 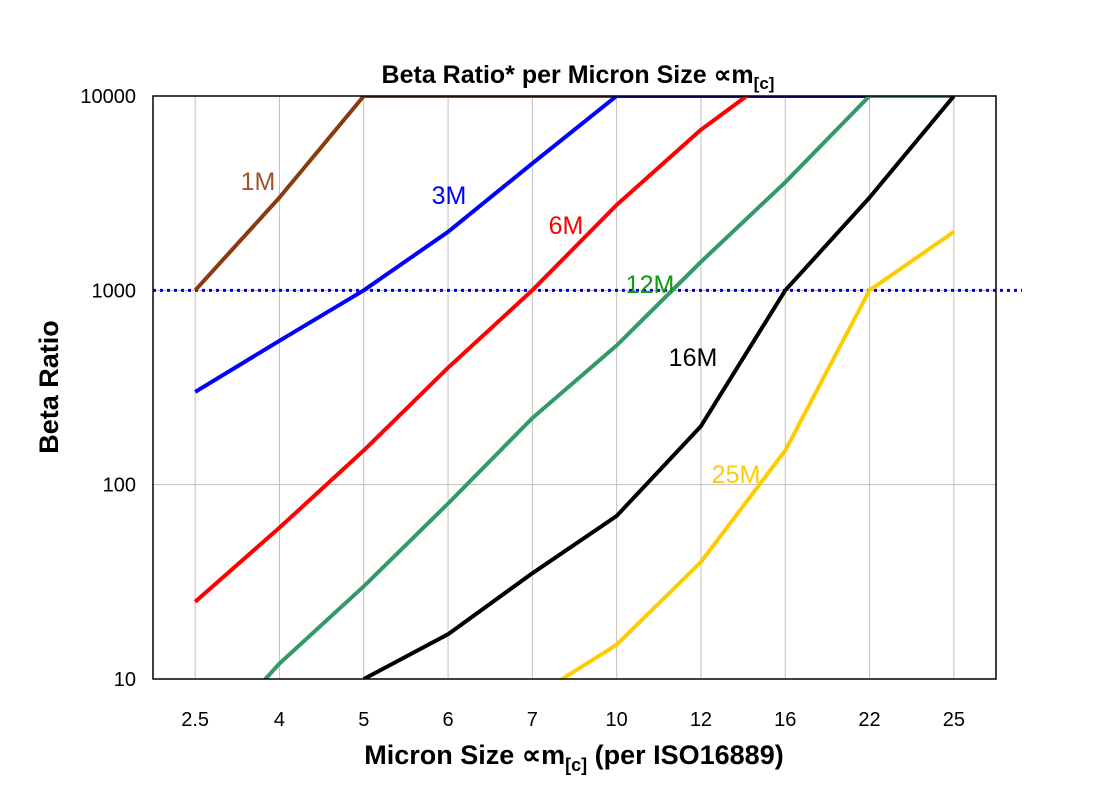 What do you see at coordinates (785, 720) in the screenshot?
I see `x-tick-label: 16` at bounding box center [785, 720].